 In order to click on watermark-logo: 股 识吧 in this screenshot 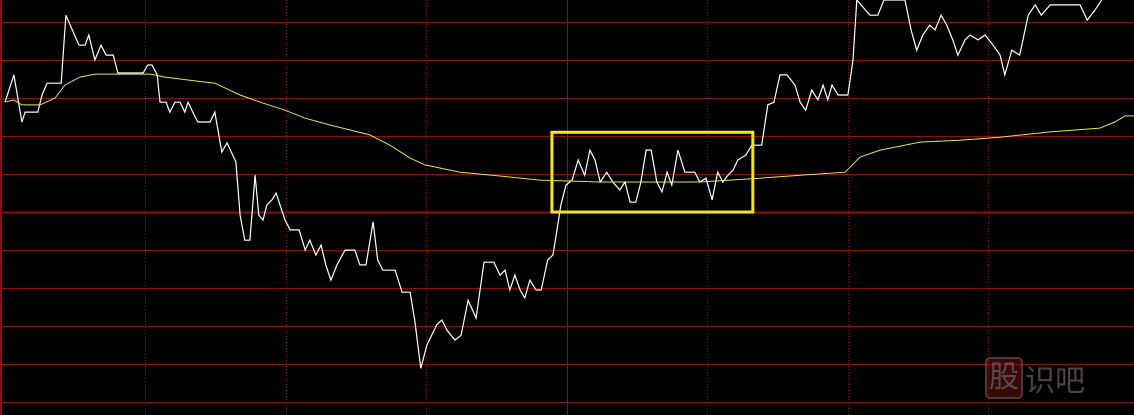, I will do `click(1035, 378)`.